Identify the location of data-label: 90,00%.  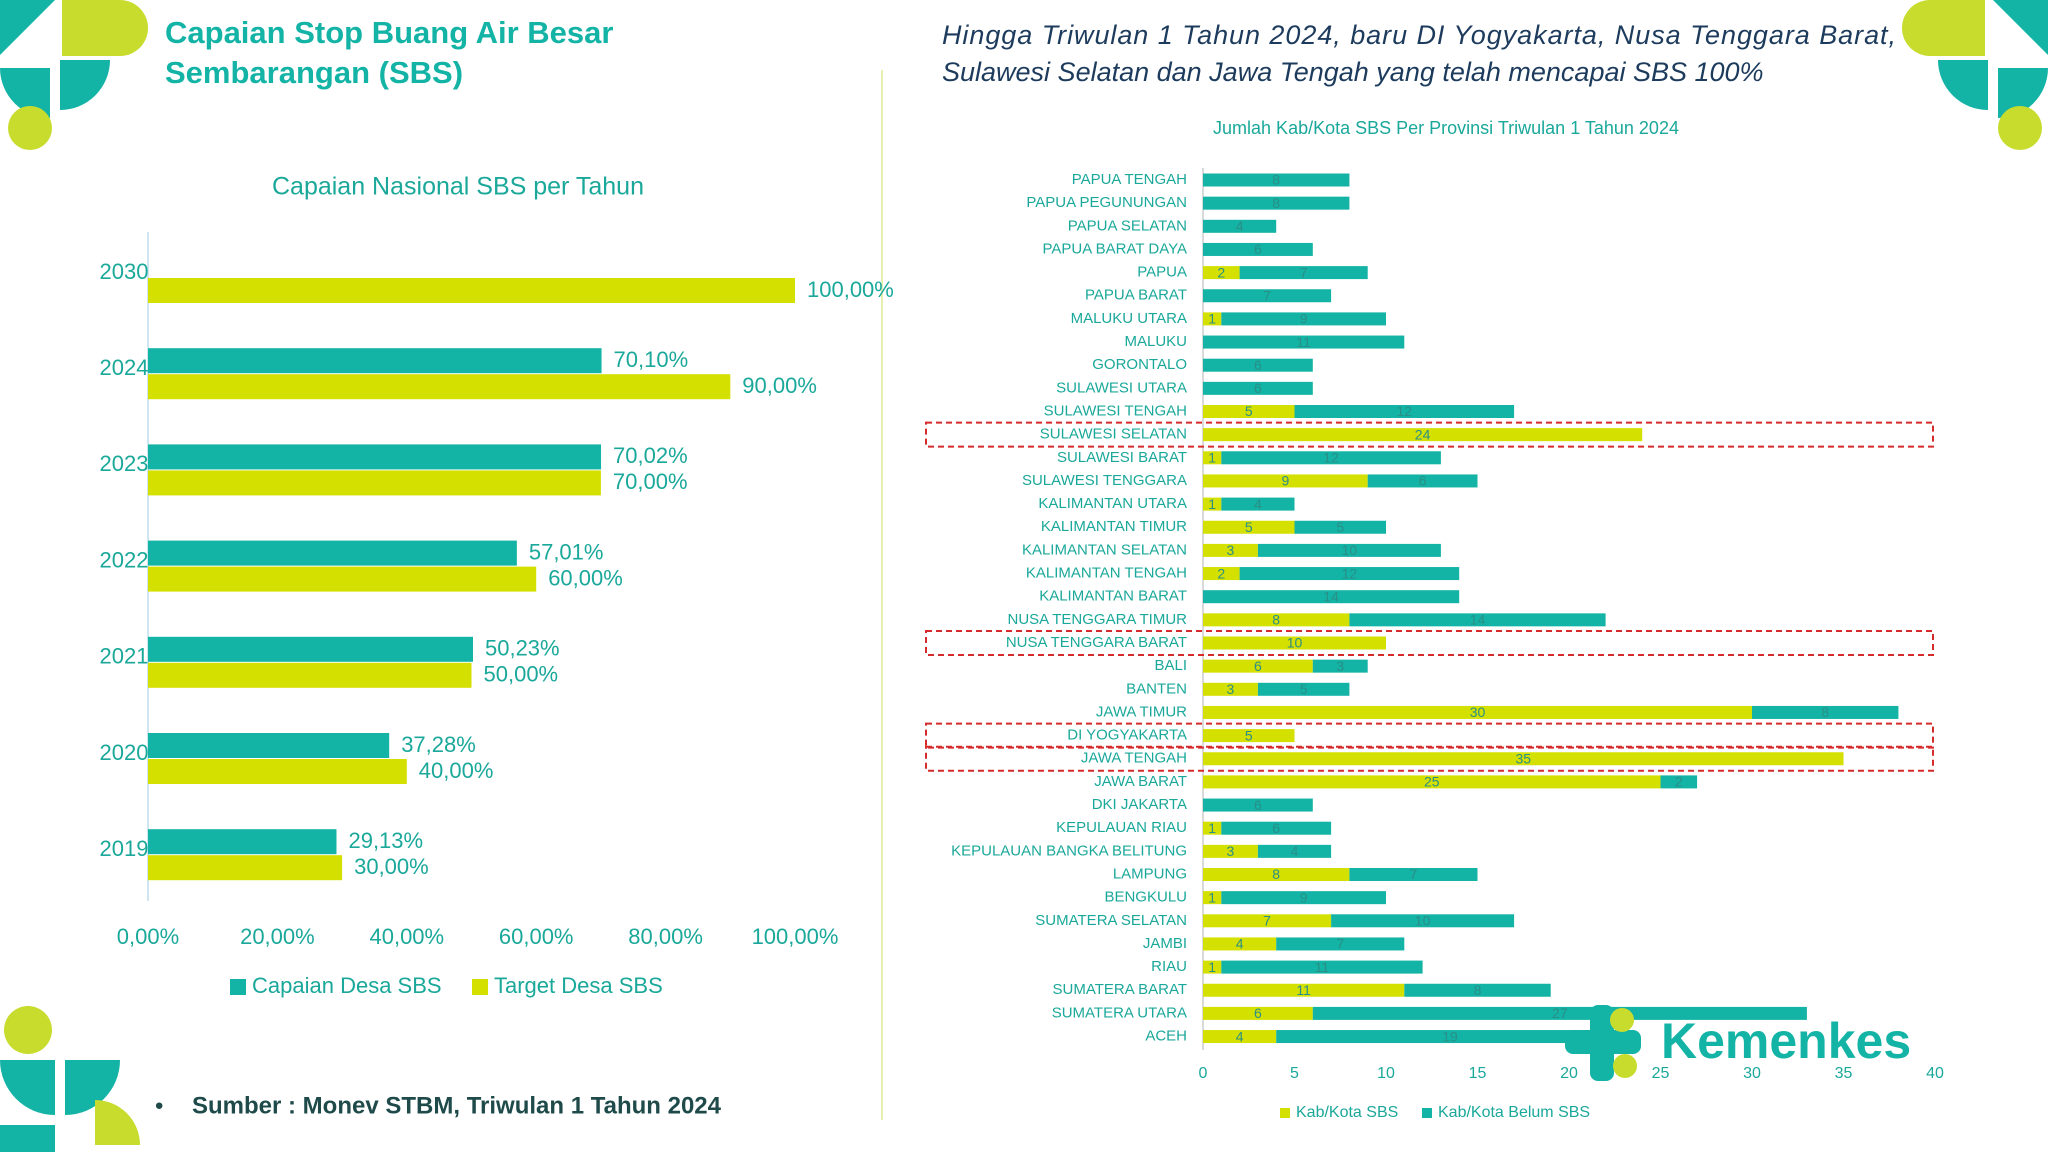
(779, 385).